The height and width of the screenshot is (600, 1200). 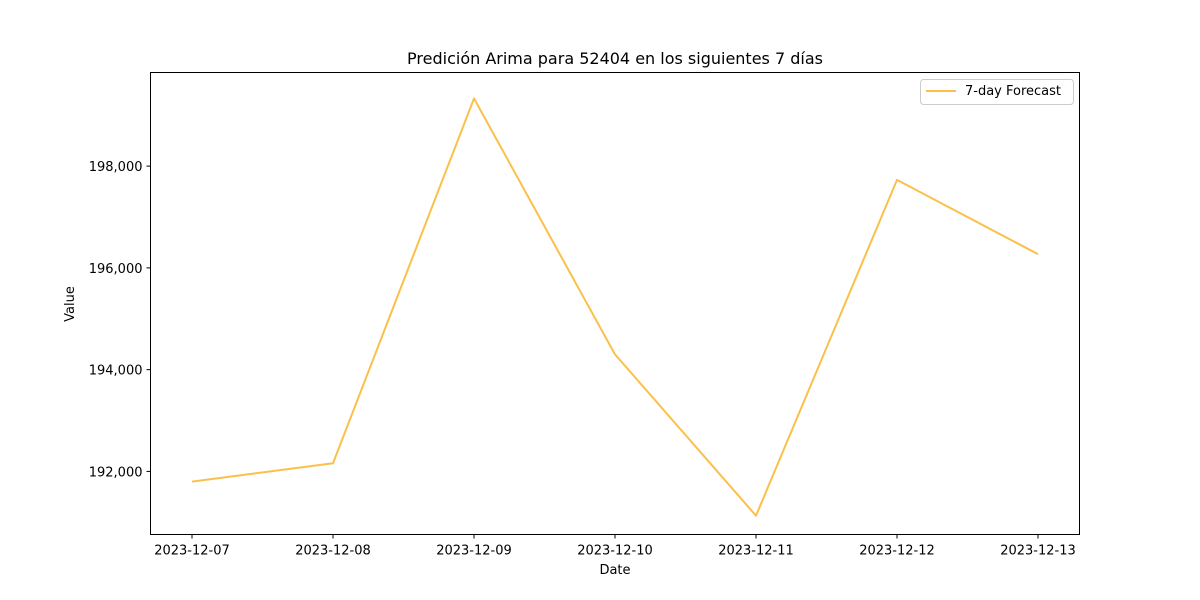 I want to click on x-tick-label: 2023-12-07, so click(x=192, y=551).